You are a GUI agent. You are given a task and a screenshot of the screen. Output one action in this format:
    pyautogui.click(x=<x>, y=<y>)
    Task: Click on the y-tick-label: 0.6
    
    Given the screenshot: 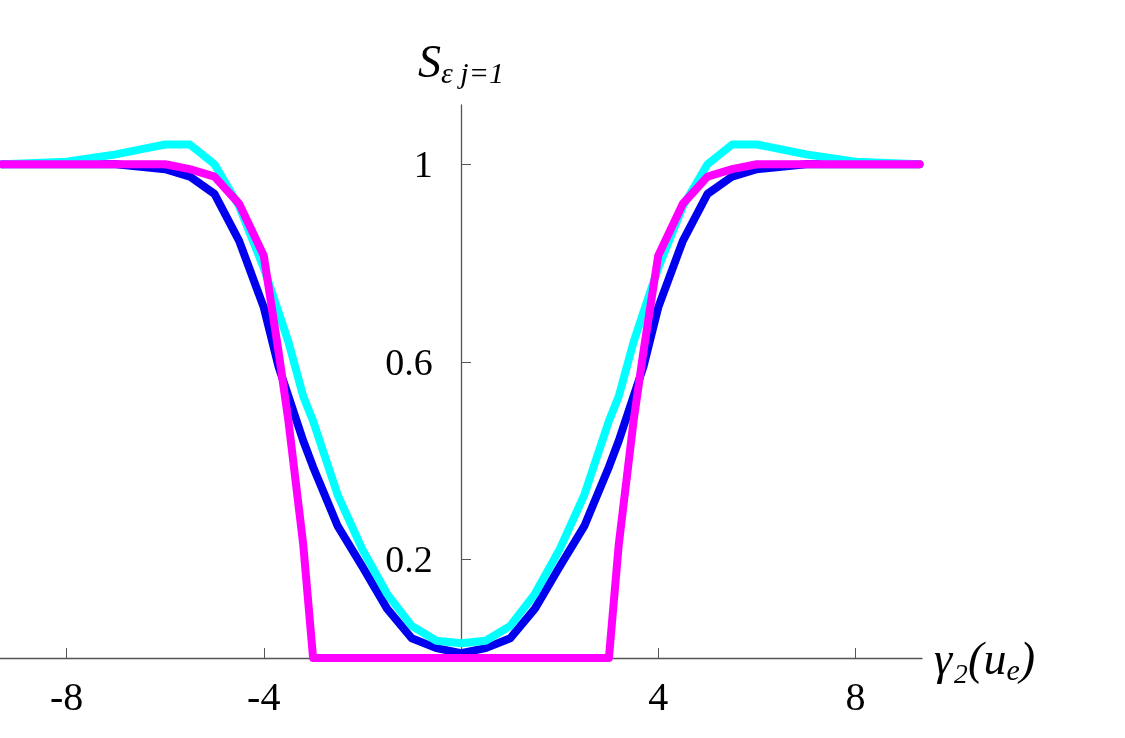 What is the action you would take?
    pyautogui.click(x=409, y=361)
    